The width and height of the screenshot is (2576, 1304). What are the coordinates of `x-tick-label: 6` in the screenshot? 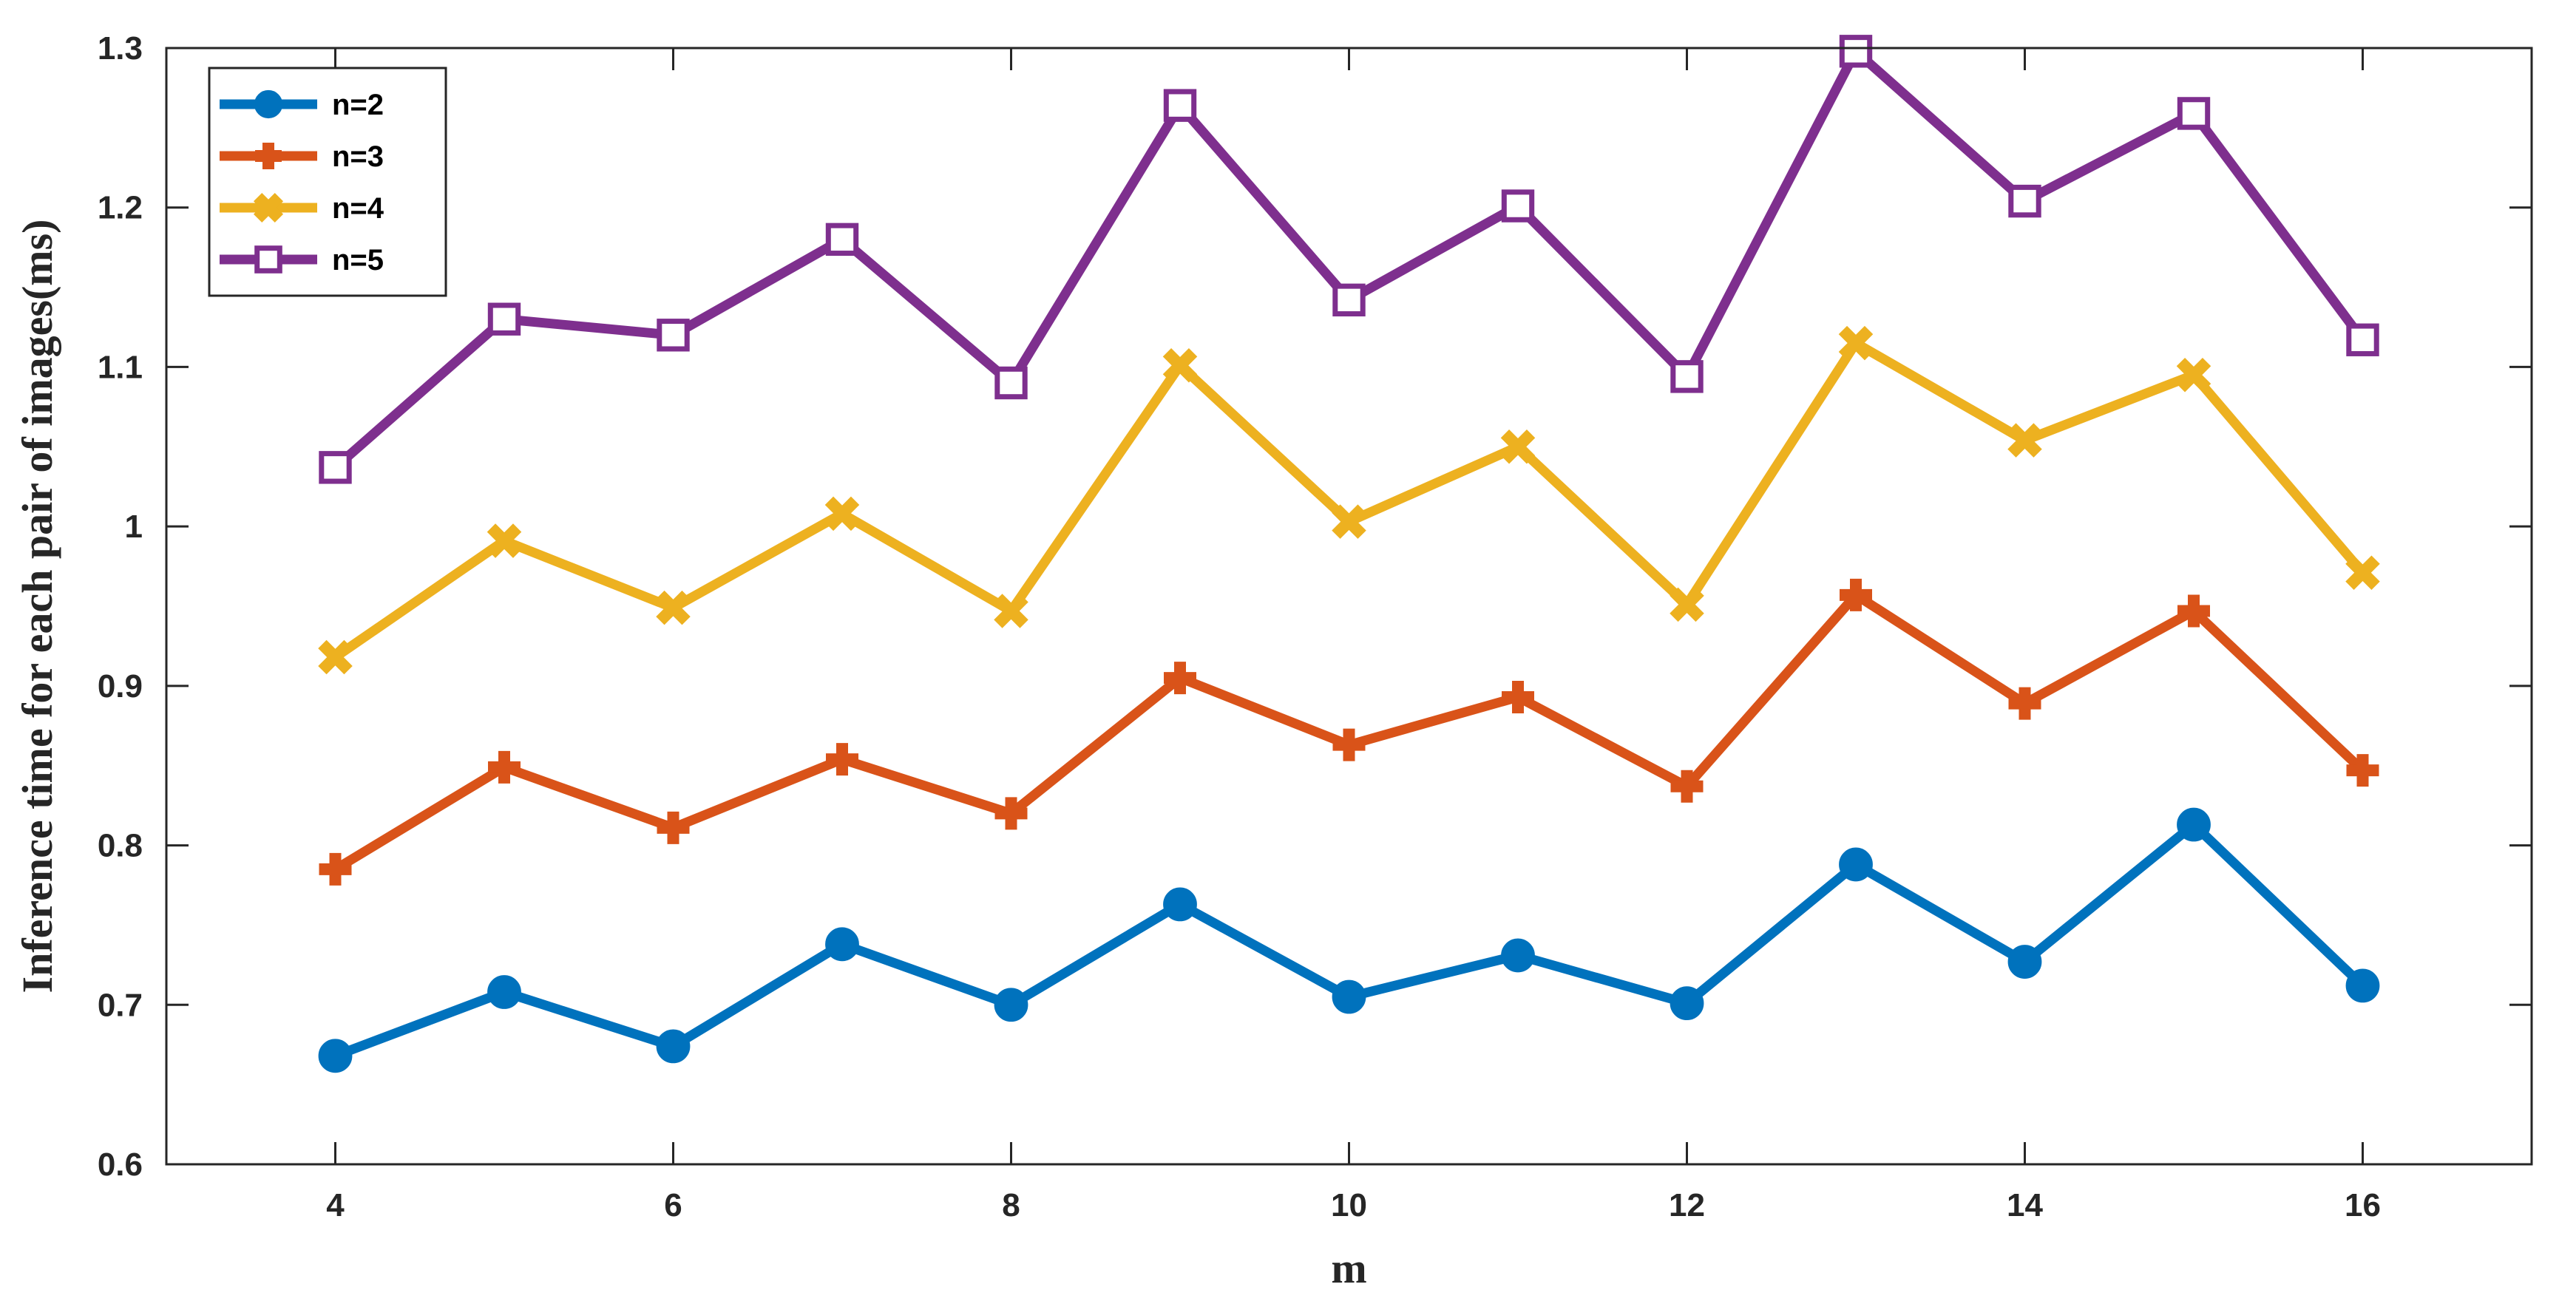 It's located at (673, 1205).